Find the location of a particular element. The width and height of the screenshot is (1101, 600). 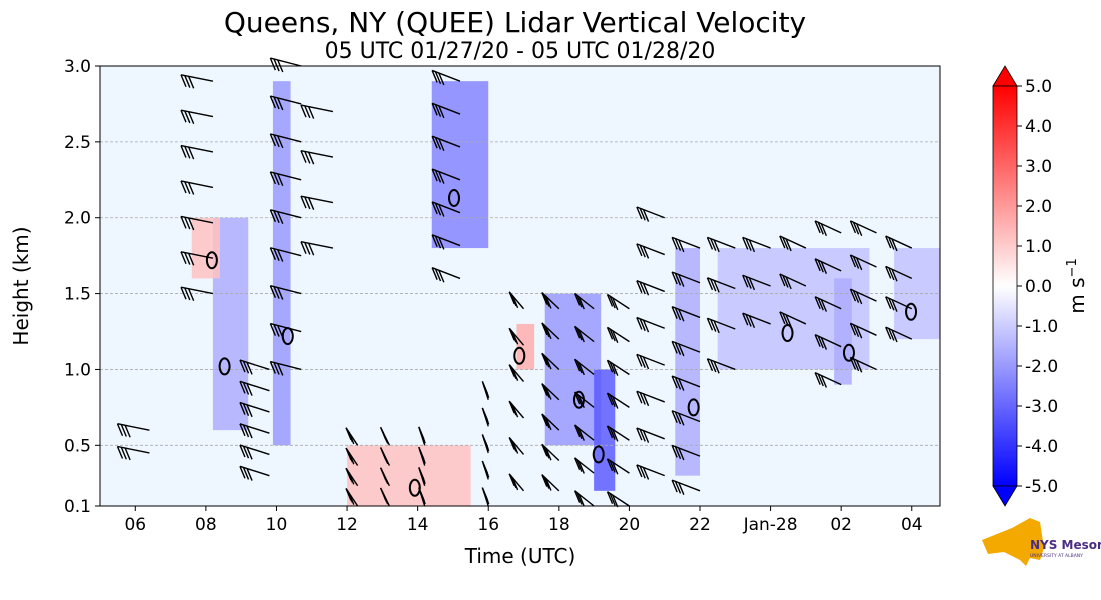

x-axis-ticks: 06 08 10 12 14 16 18 20 22 Jan-28 02 04 is located at coordinates (523, 520).